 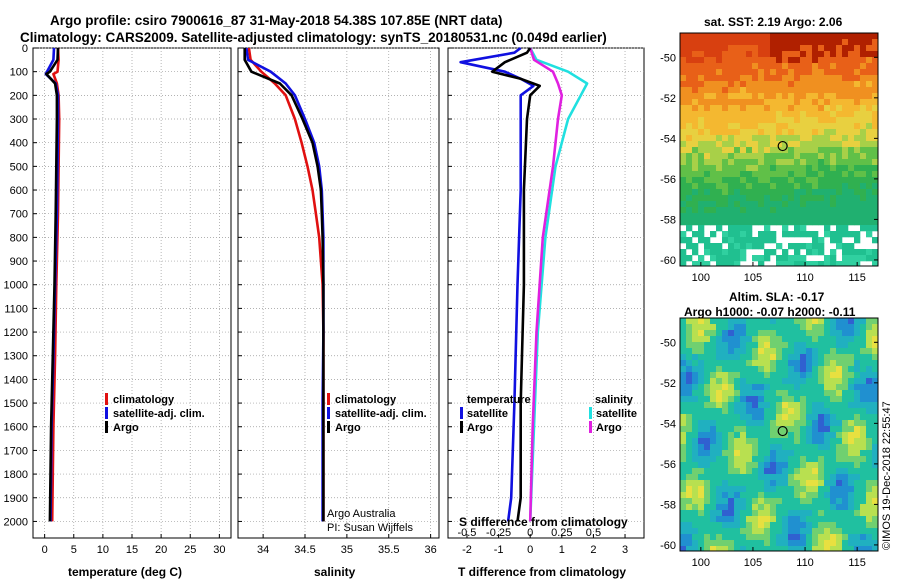 I want to click on map-lat-label: -56, so click(x=668, y=180).